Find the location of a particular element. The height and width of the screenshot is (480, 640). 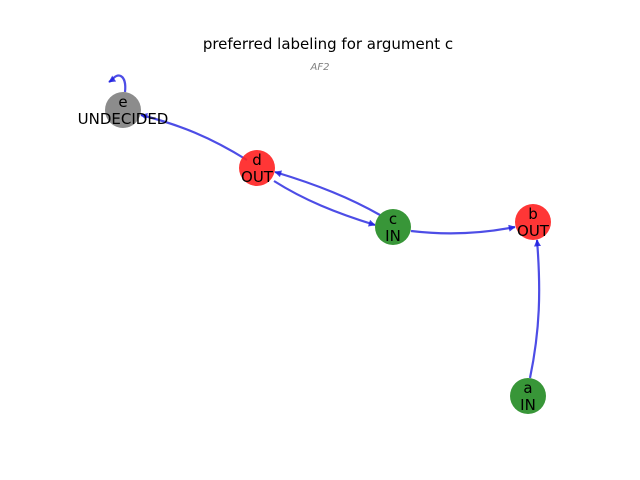

edge-d-to-e is located at coordinates (194, 137).